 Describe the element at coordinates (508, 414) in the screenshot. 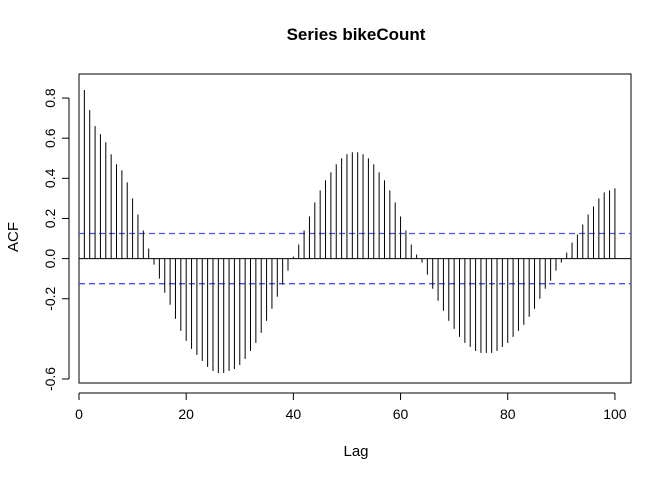

I see `x-tick-label: 80` at that location.